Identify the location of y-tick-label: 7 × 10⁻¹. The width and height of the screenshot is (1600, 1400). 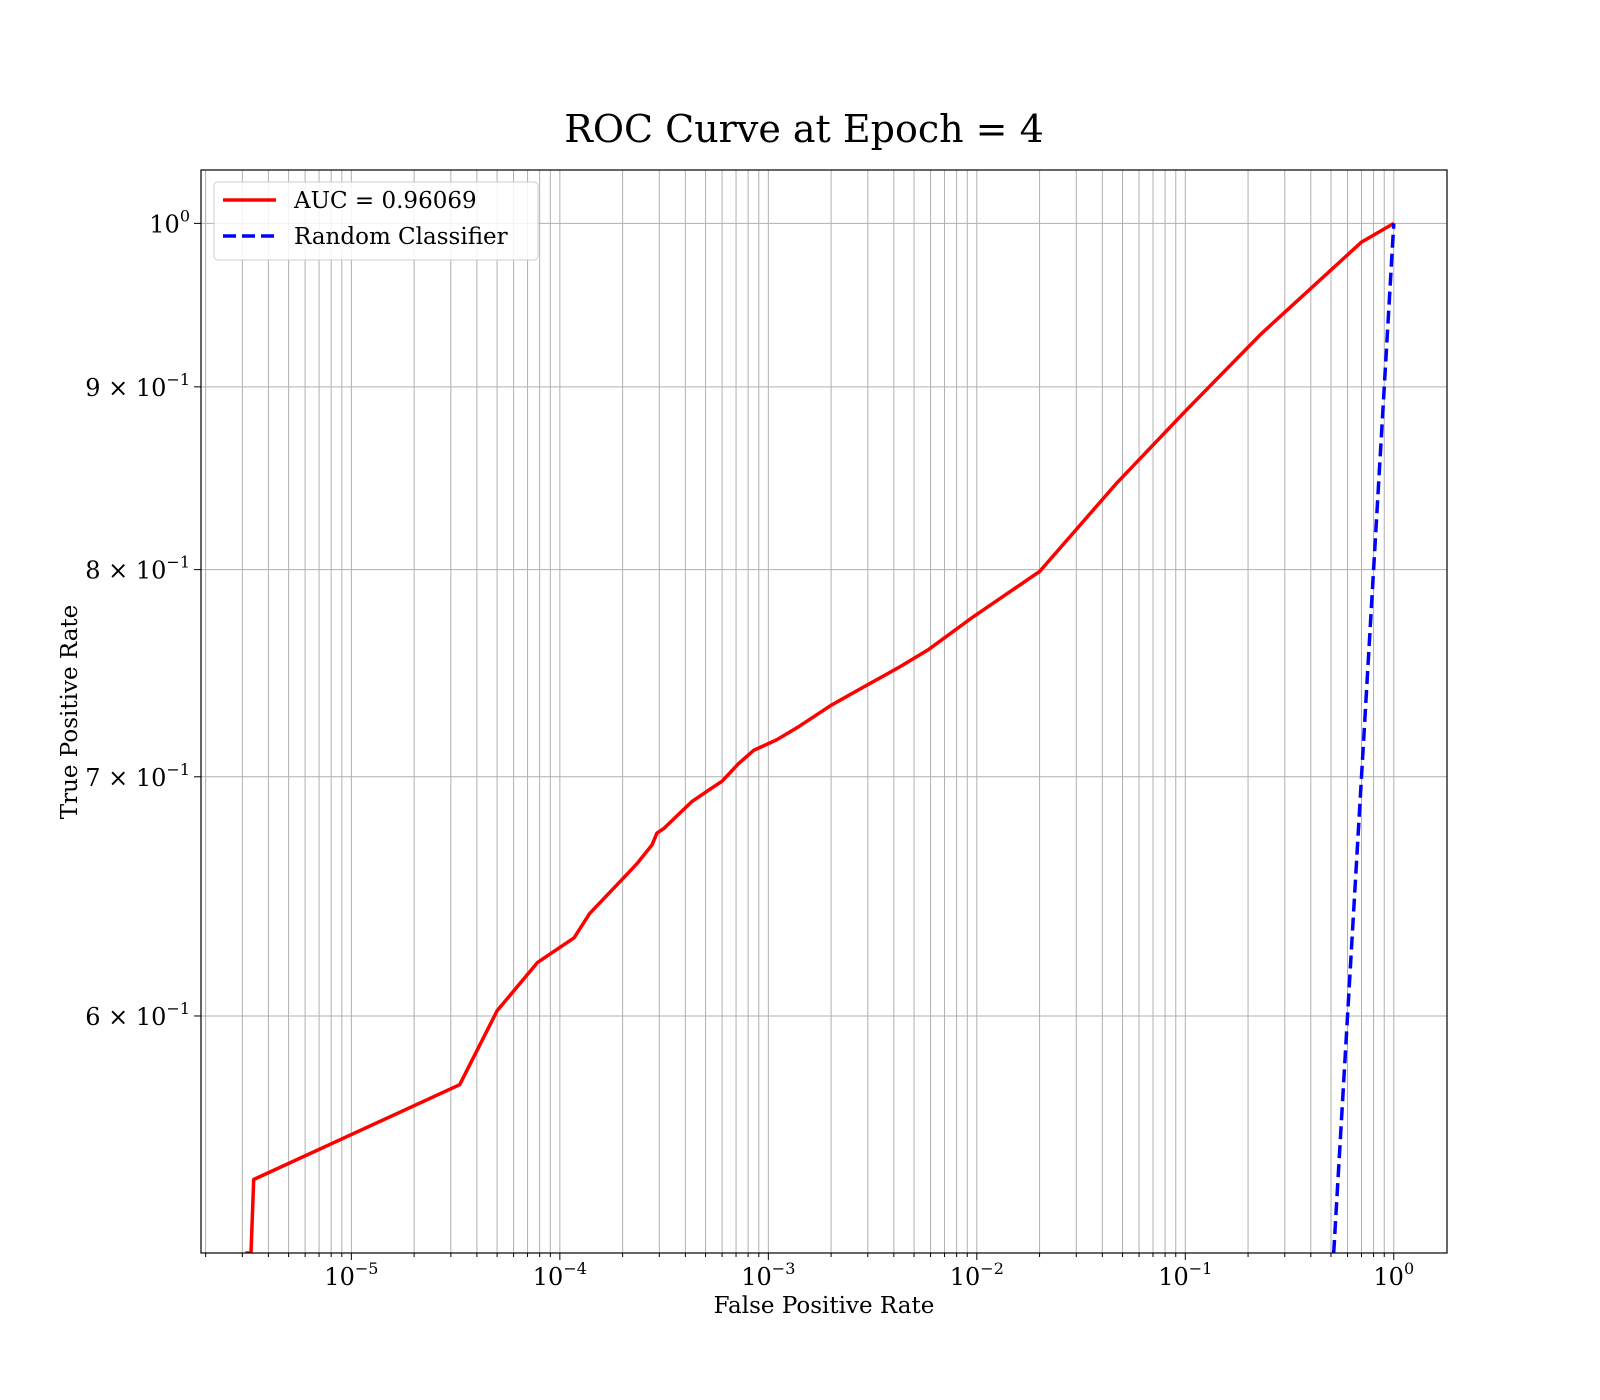
(137, 776).